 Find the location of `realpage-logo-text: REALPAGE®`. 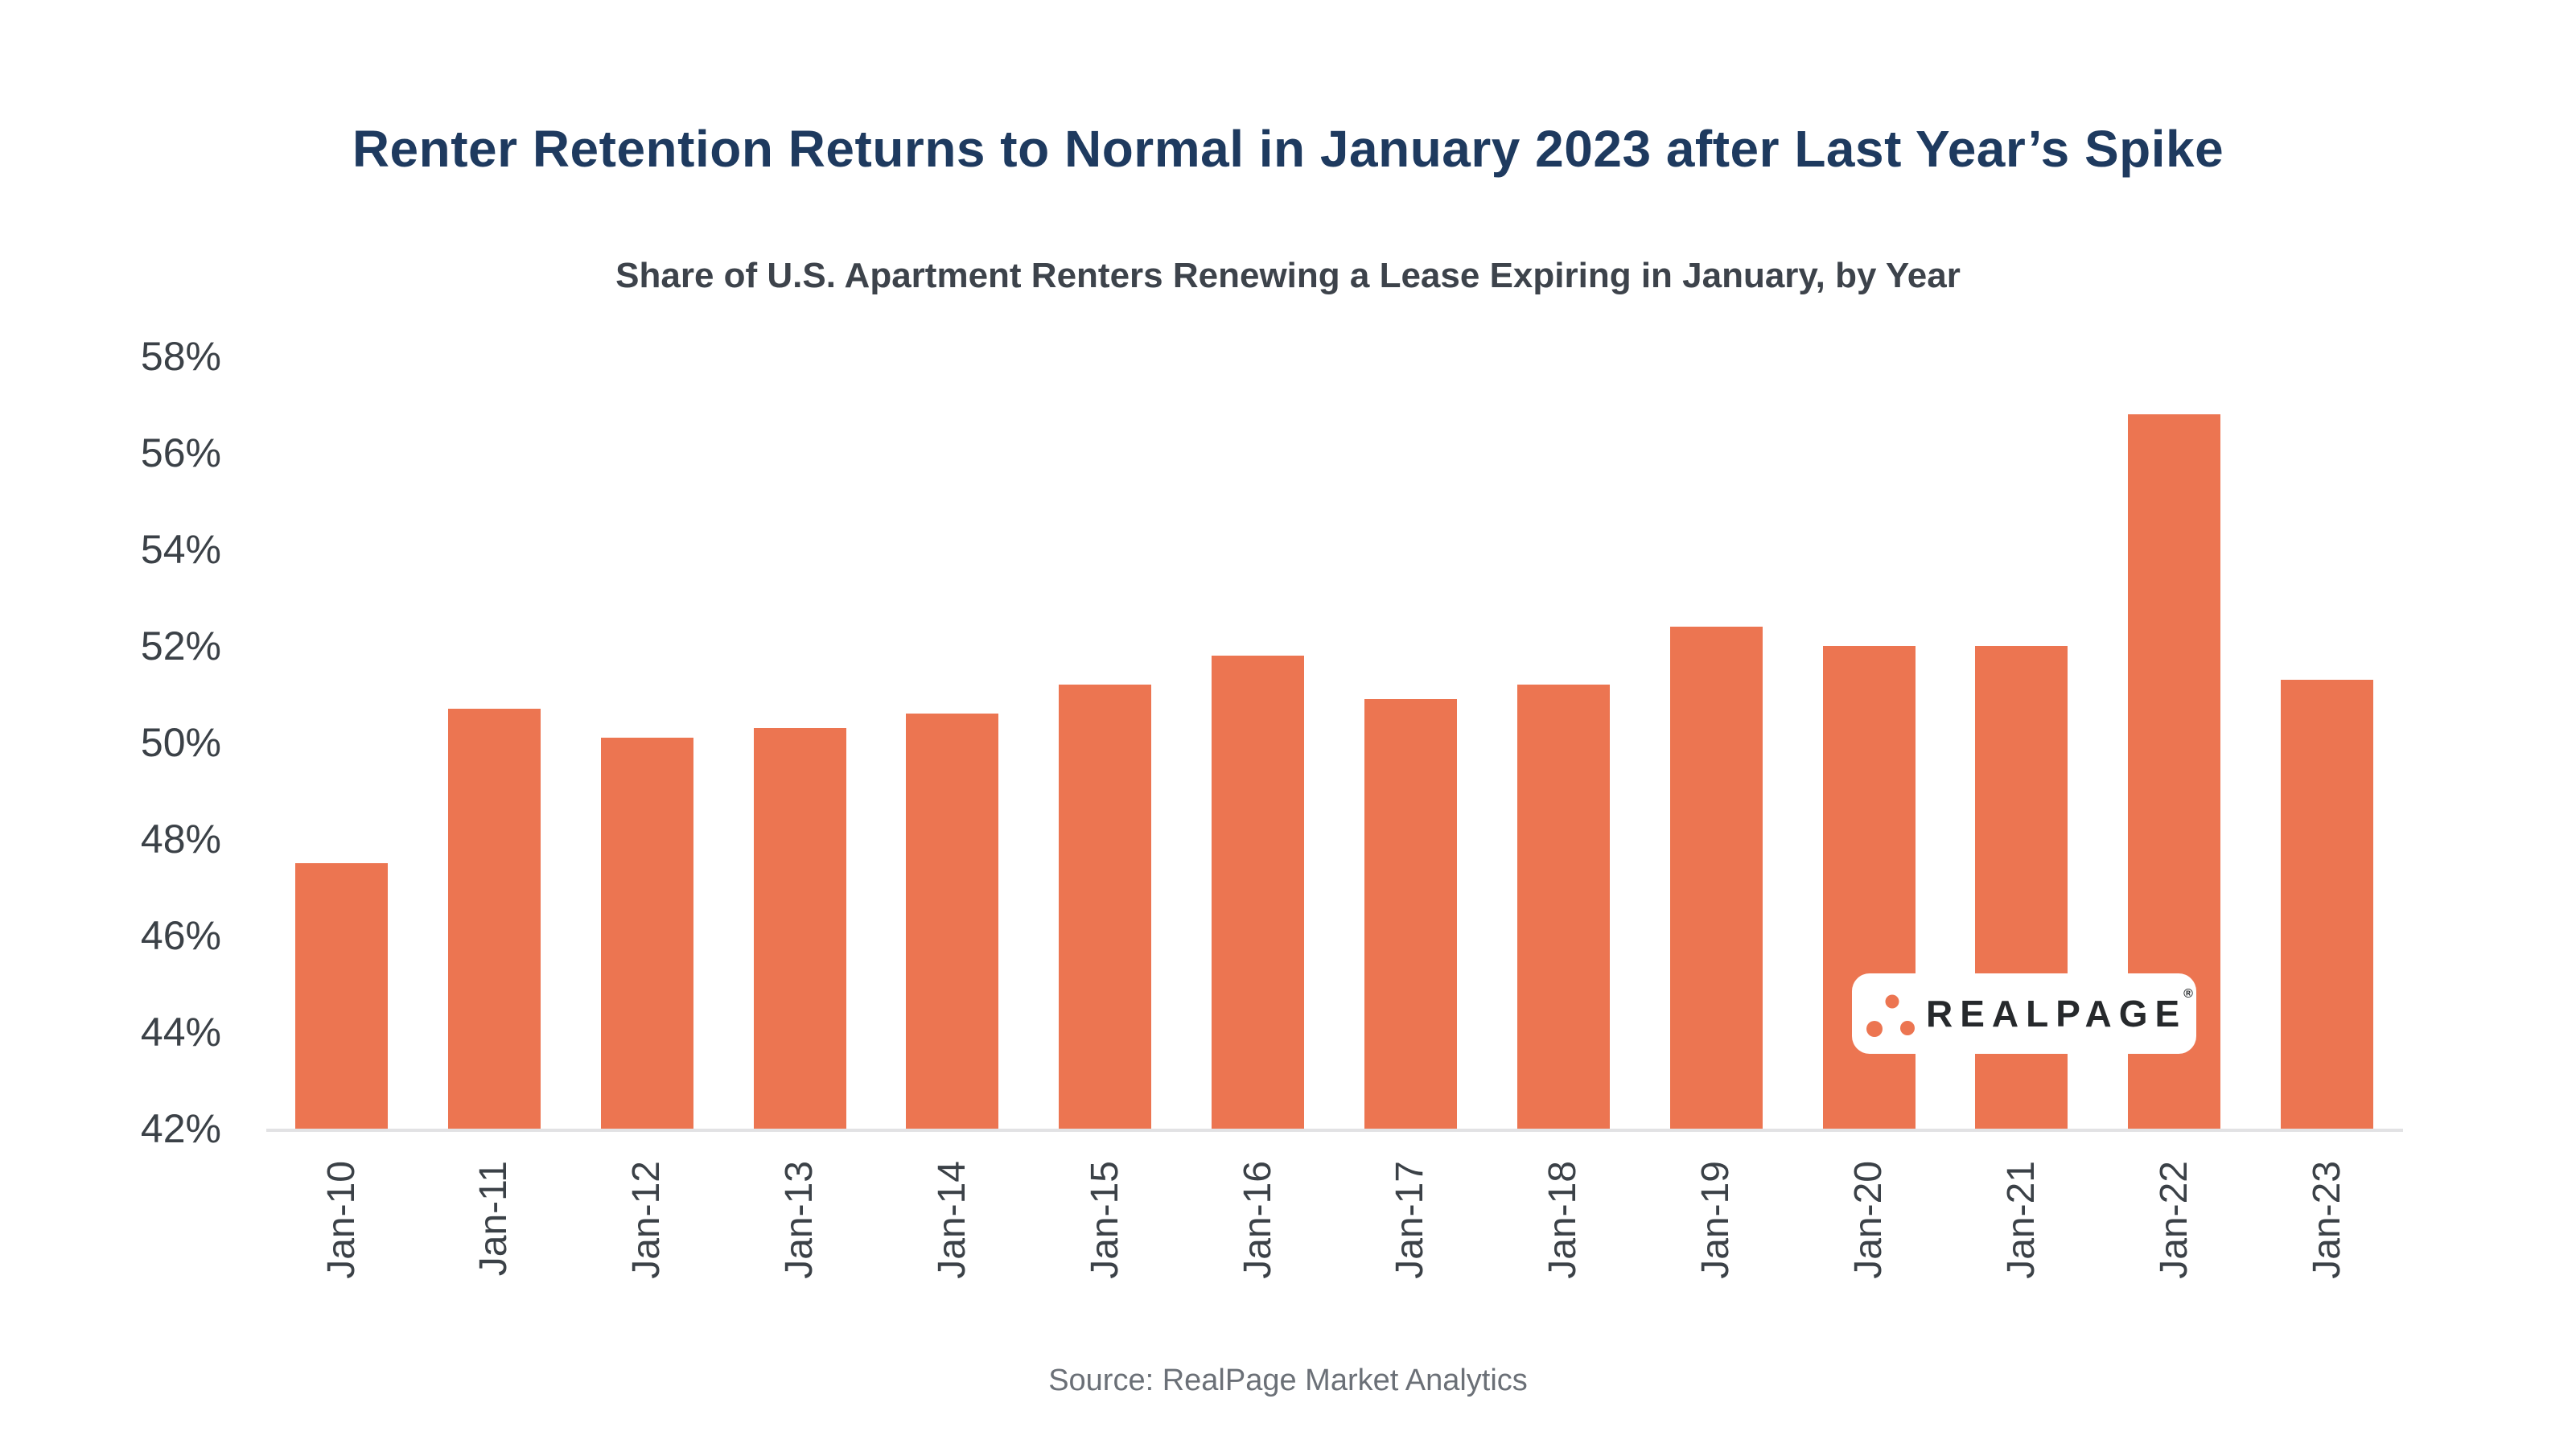

realpage-logo-text: REALPAGE® is located at coordinates (2065, 1011).